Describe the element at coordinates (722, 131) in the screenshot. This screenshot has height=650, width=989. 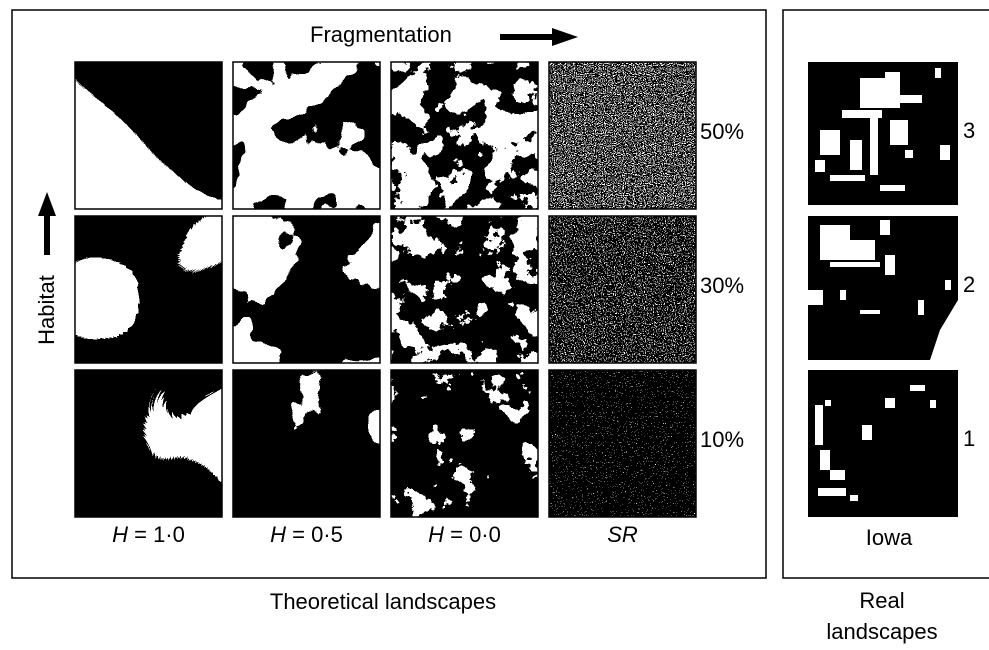
I see `row-label: 50%` at that location.